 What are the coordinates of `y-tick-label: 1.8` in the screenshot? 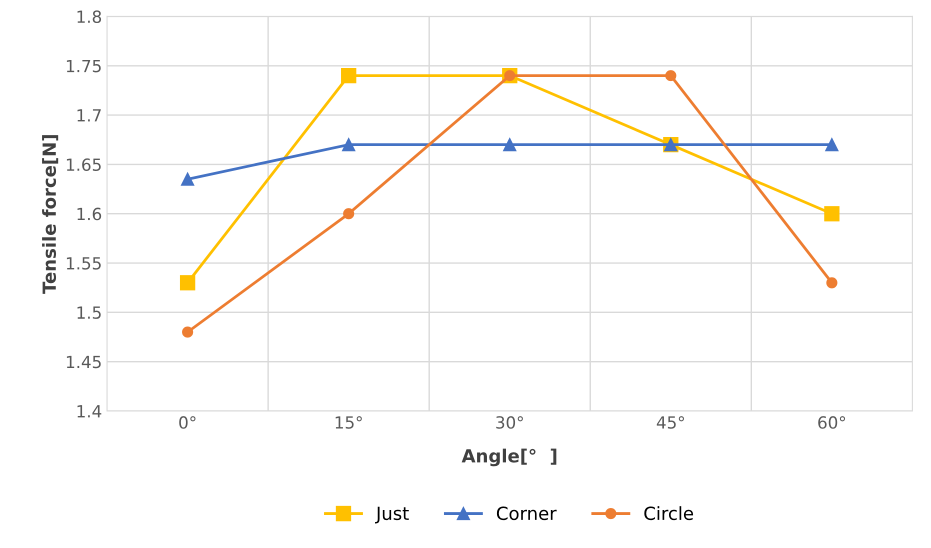 It's located at (90, 17).